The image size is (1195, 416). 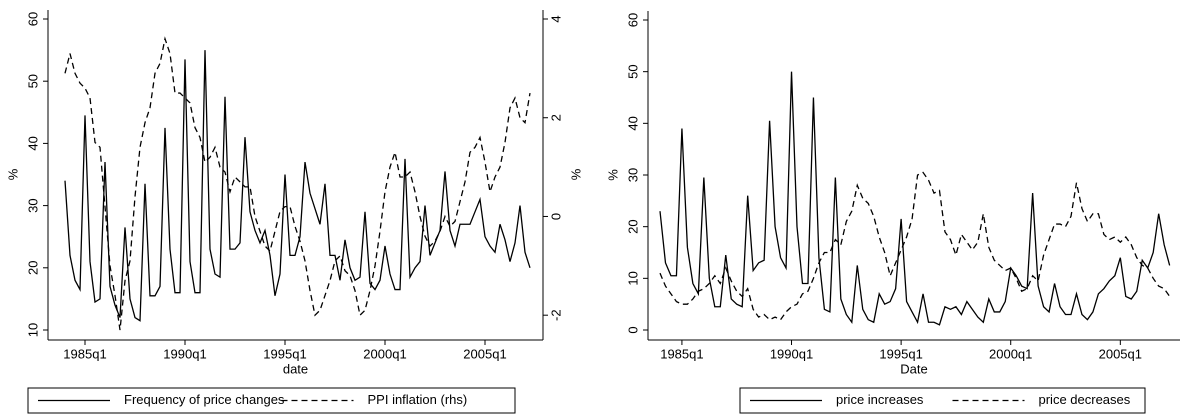 I want to click on y2-tick-label: 0, so click(x=555, y=216).